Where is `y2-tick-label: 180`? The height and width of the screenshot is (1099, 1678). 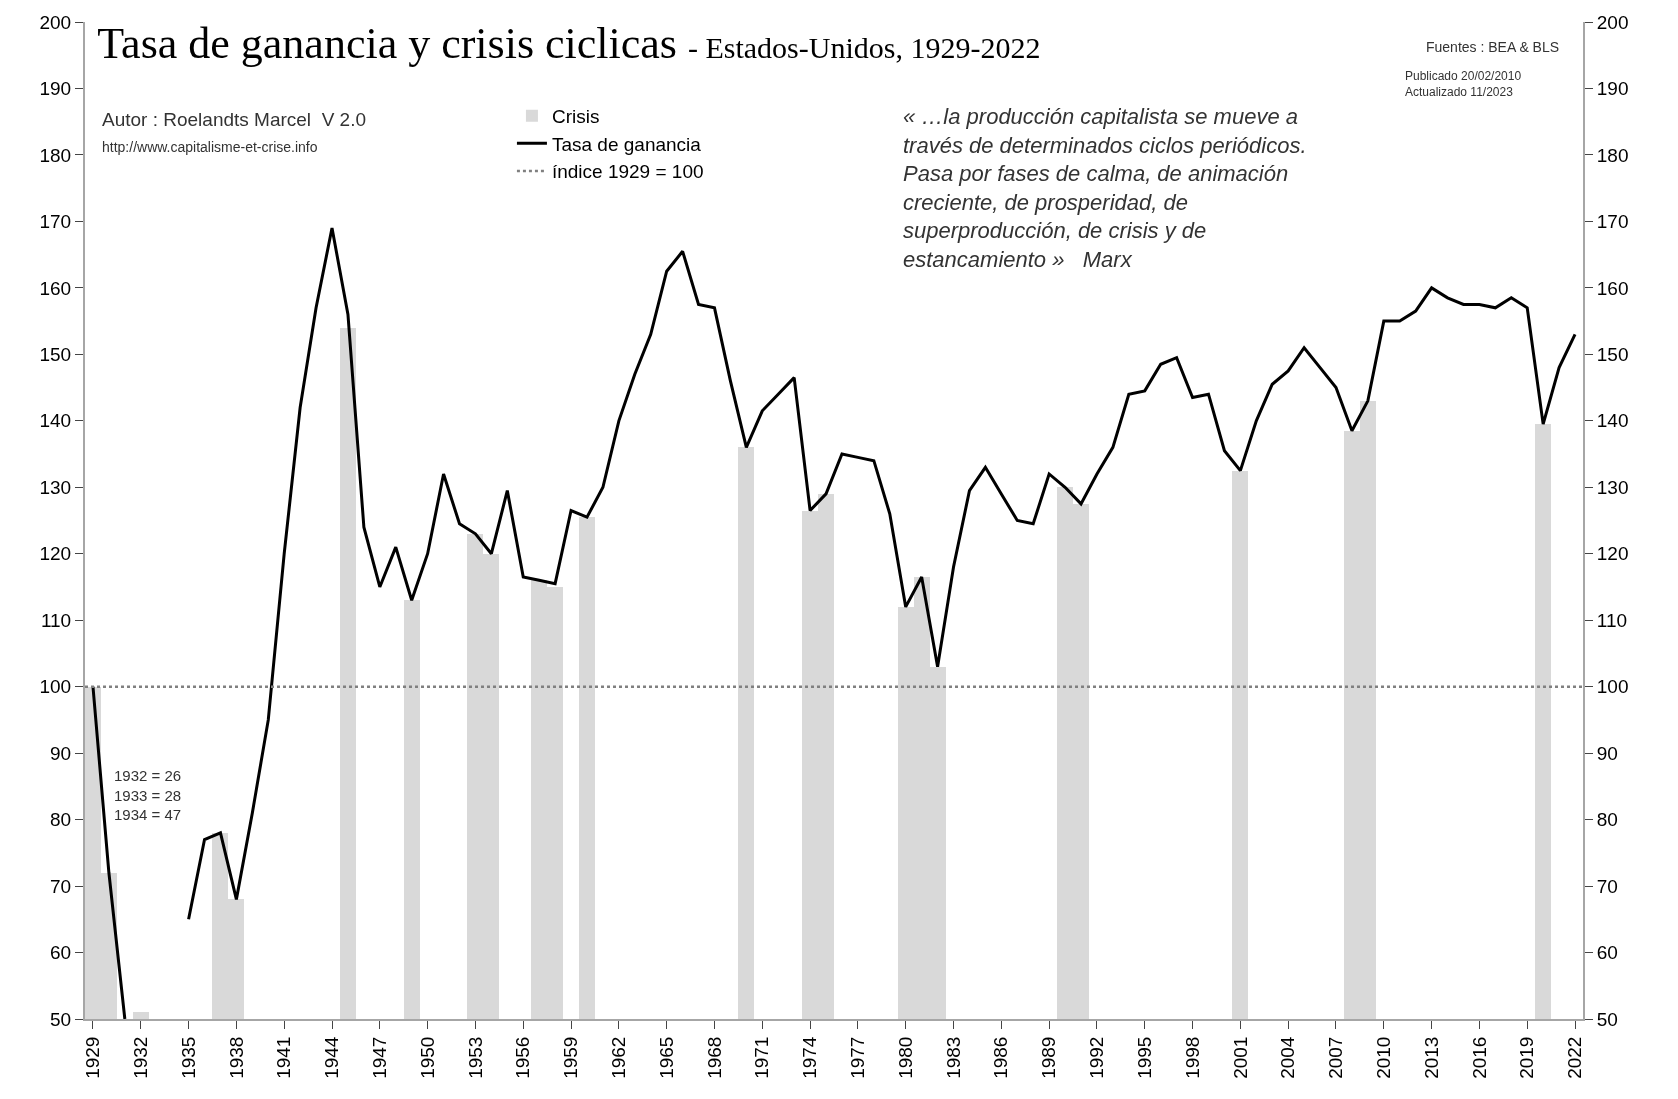
y2-tick-label: 180 is located at coordinates (1612, 155).